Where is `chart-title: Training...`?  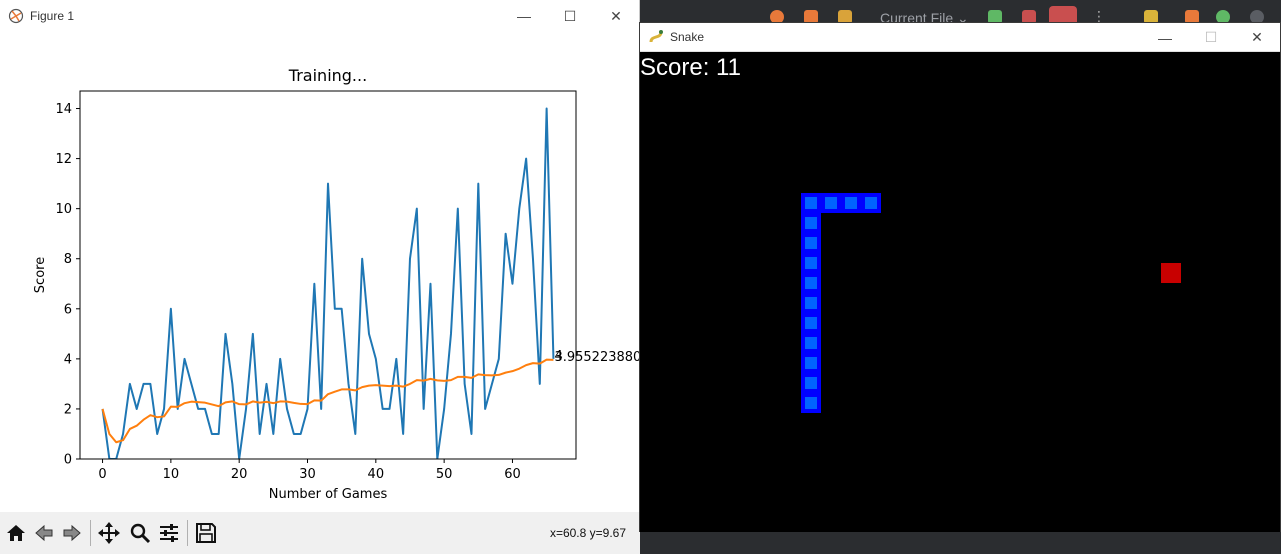
chart-title: Training... is located at coordinates (327, 75).